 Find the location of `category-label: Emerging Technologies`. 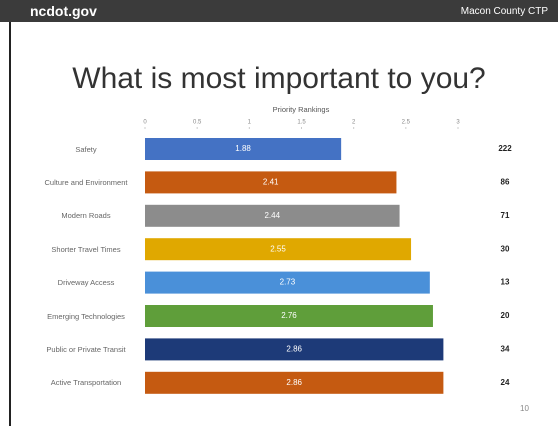

category-label: Emerging Technologies is located at coordinates (86, 316).